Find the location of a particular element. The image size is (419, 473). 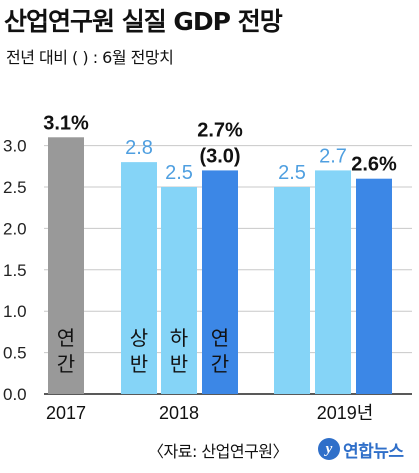

bar-note-label: (3.0) is located at coordinates (219, 156).